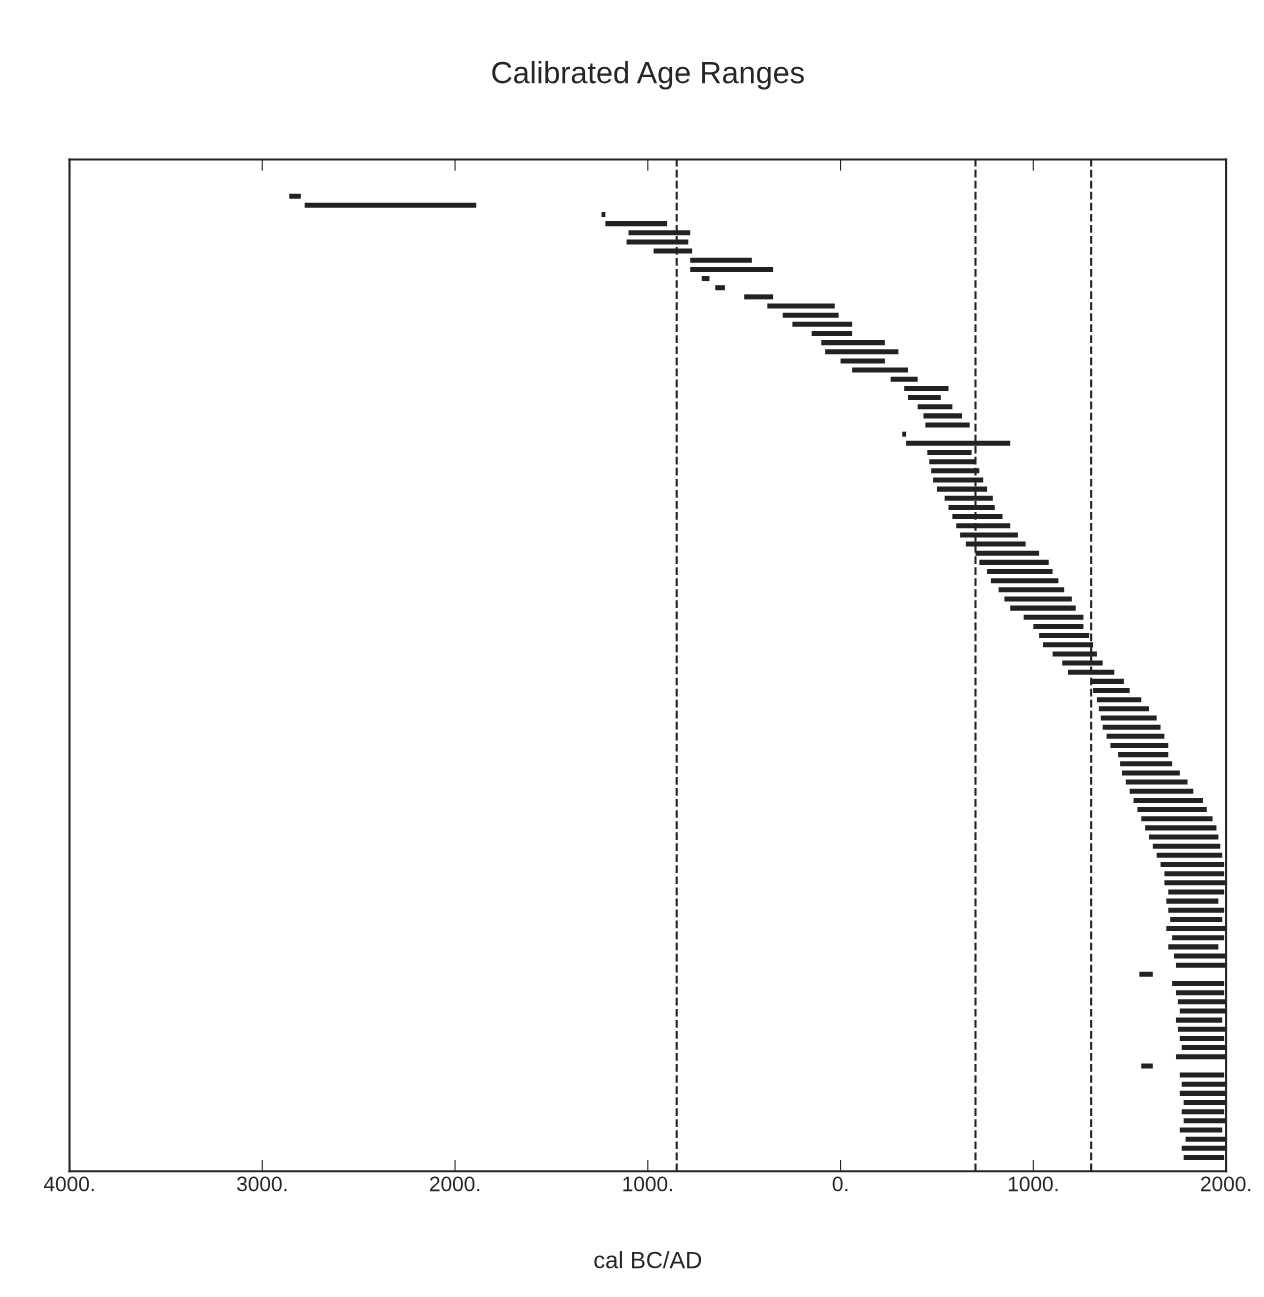  I want to click on x-axis-title: cal BC/AD, so click(648, 1260).